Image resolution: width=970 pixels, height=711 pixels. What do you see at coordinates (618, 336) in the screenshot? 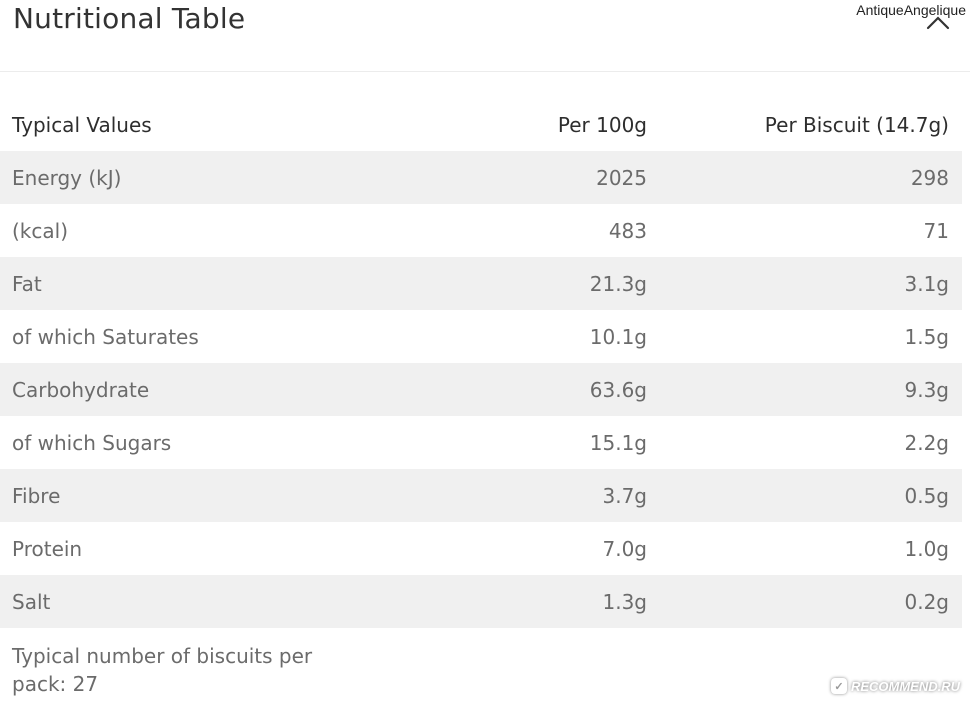
I see `per-100g-value: 10.1g` at bounding box center [618, 336].